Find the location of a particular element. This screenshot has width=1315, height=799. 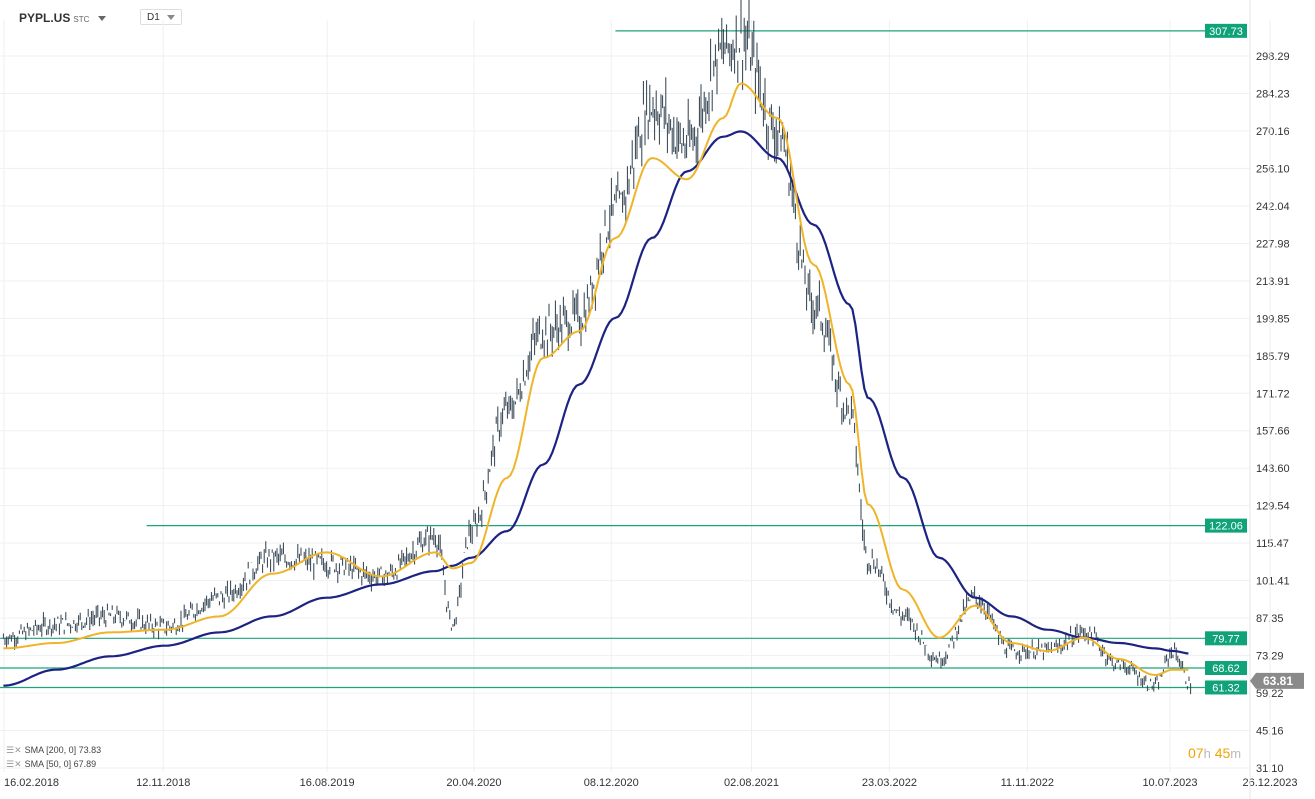

level-label: 61.32 is located at coordinates (1226, 688).